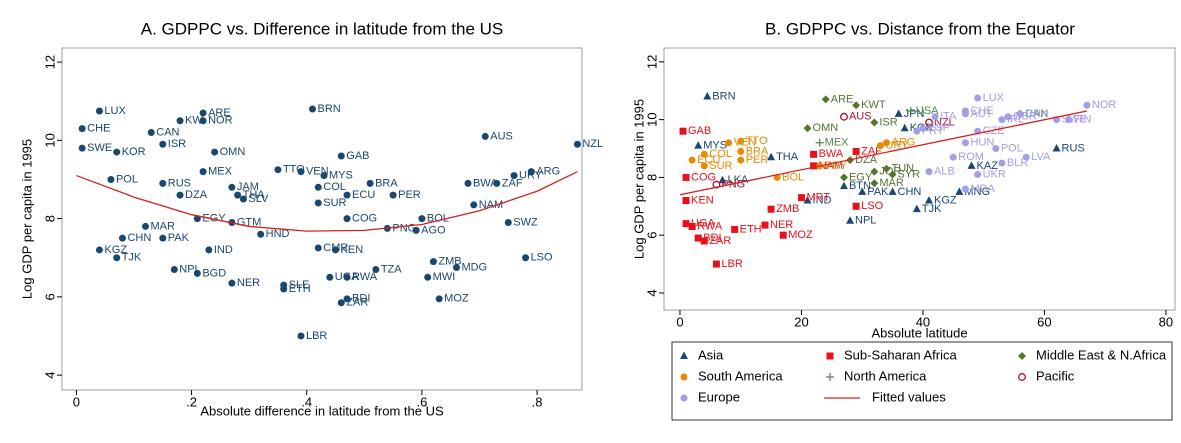  What do you see at coordinates (757, 151) in the screenshot?
I see `point-label: BRA` at bounding box center [757, 151].